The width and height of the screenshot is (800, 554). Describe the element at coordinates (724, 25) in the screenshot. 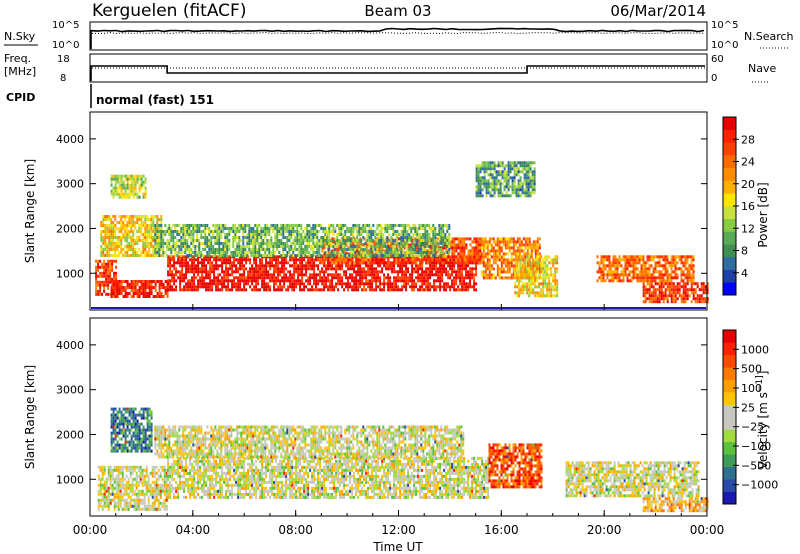

I see `nsky-tick-right-top: 10^5` at that location.